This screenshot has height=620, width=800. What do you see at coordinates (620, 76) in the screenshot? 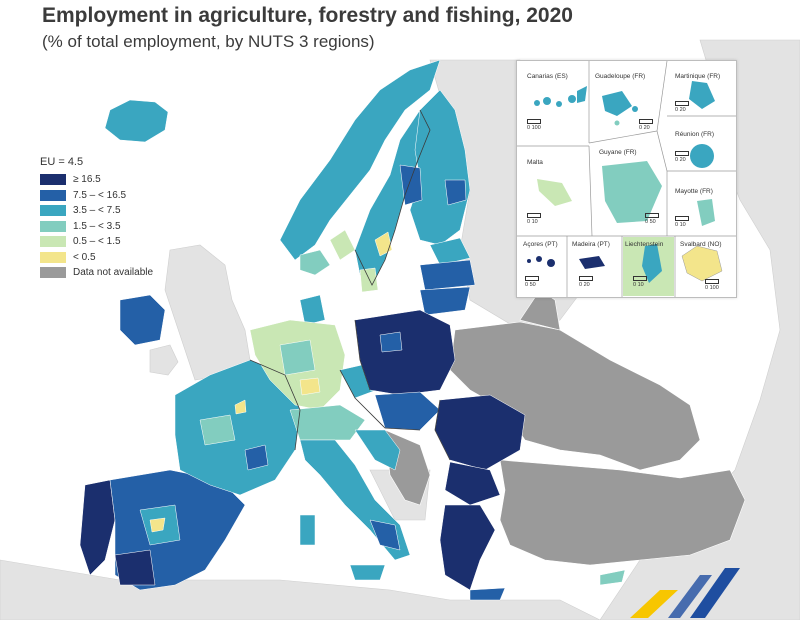
I see `inset-label-guadeloupe: Guadeloupe (FR)` at bounding box center [620, 76].